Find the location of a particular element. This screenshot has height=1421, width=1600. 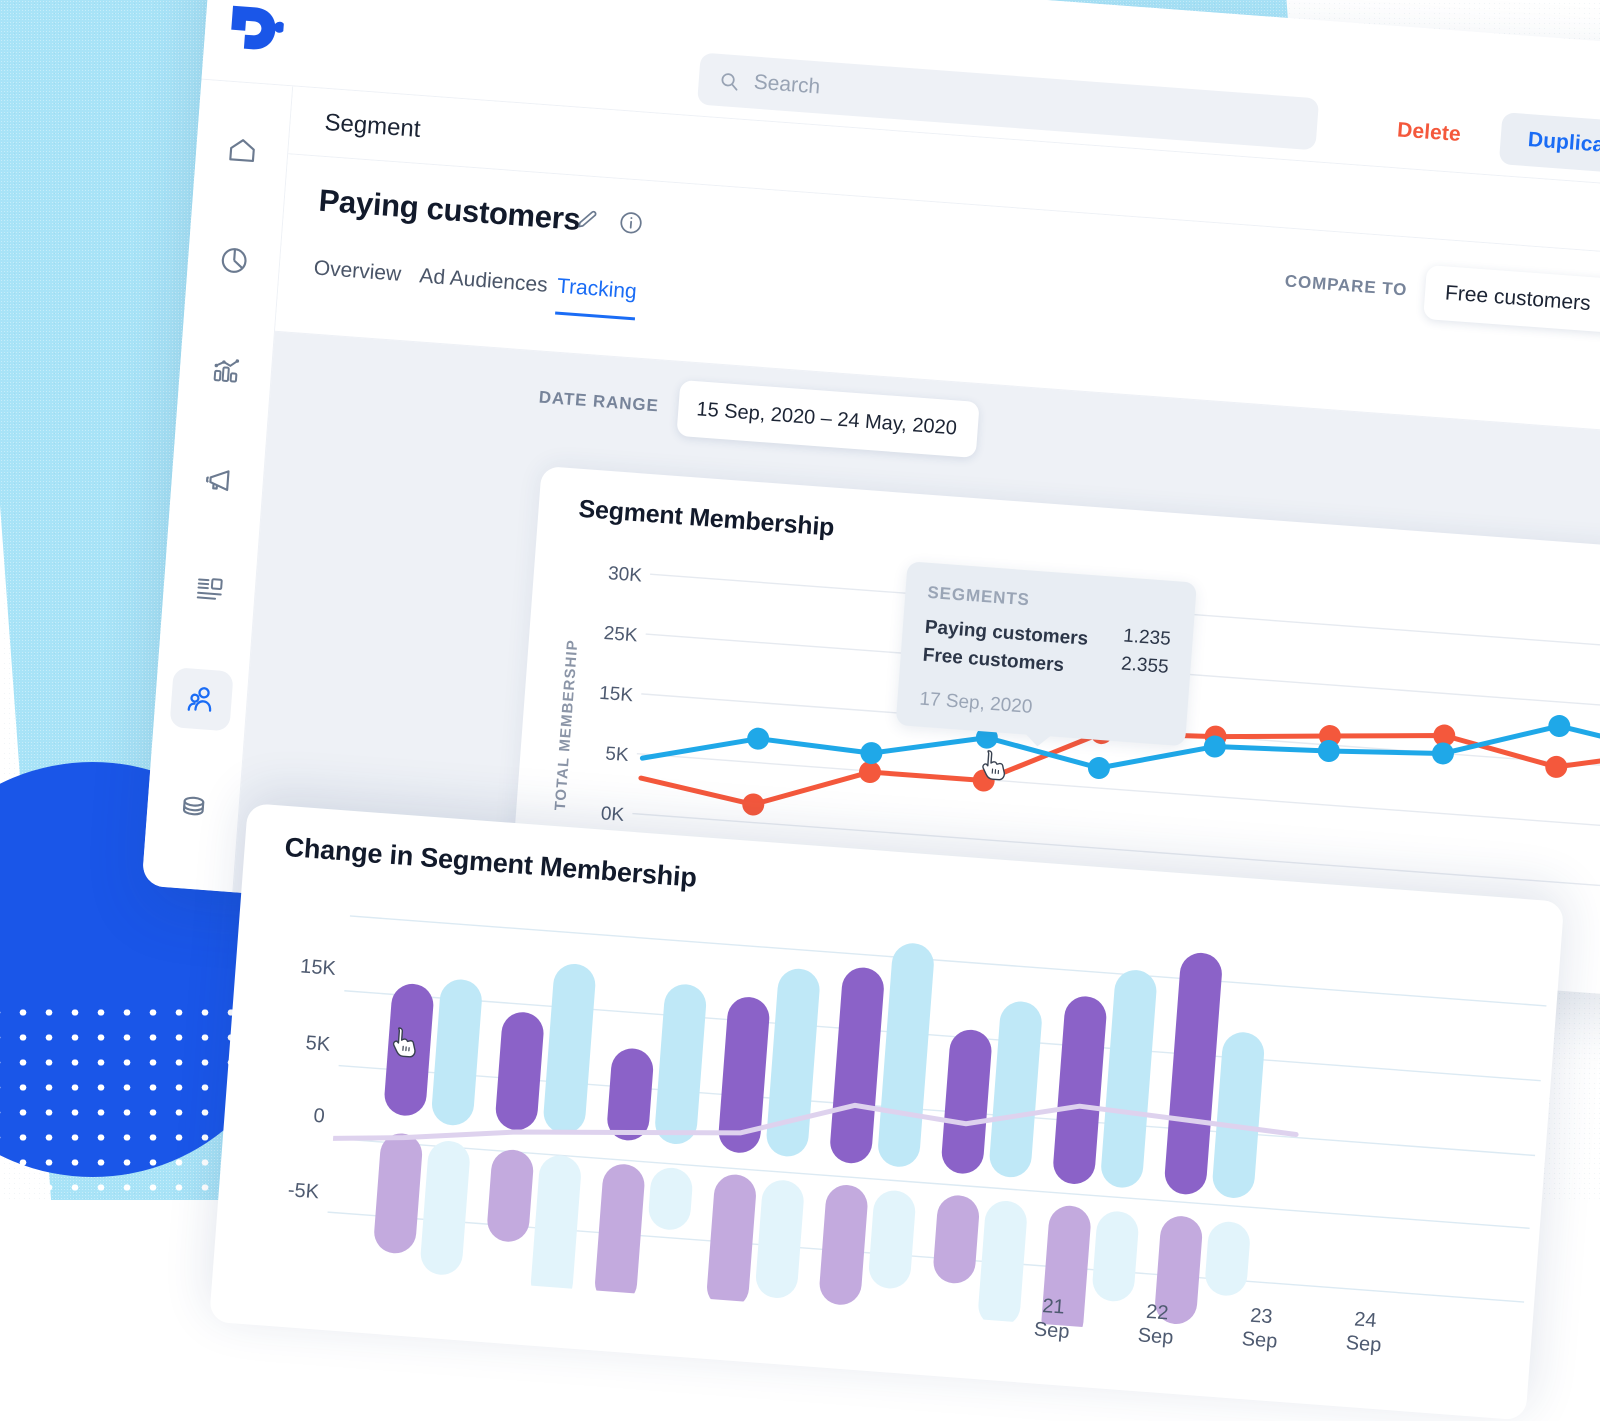

analytics-icon is located at coordinates (226, 370).